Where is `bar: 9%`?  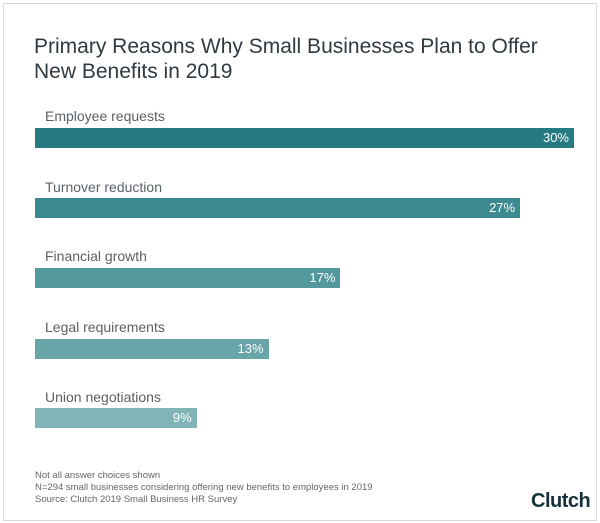 bar: 9% is located at coordinates (116, 418).